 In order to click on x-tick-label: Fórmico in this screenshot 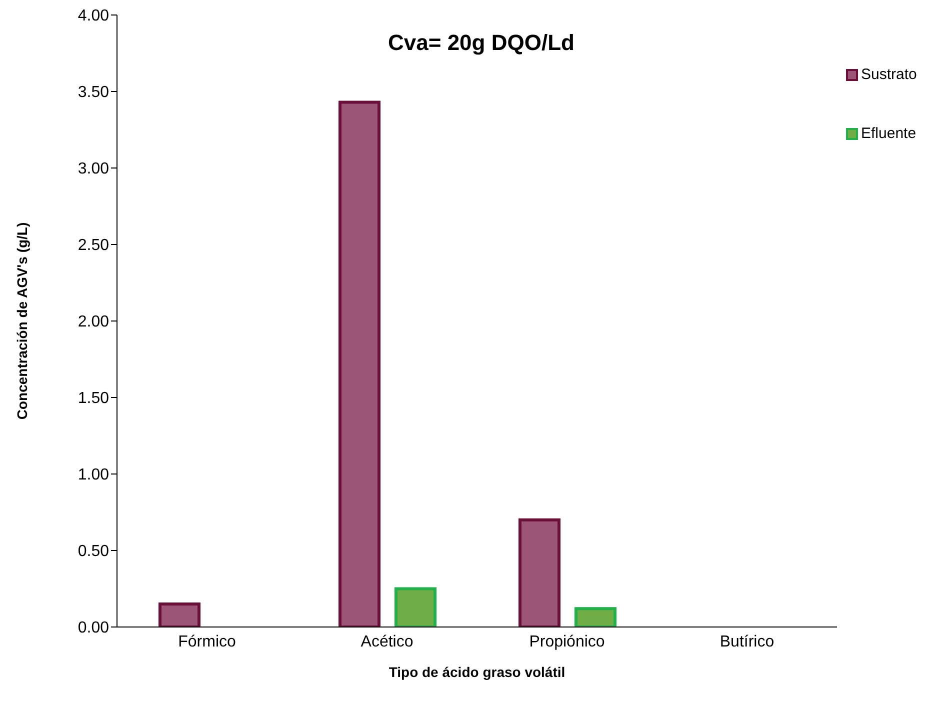, I will do `click(207, 641)`.